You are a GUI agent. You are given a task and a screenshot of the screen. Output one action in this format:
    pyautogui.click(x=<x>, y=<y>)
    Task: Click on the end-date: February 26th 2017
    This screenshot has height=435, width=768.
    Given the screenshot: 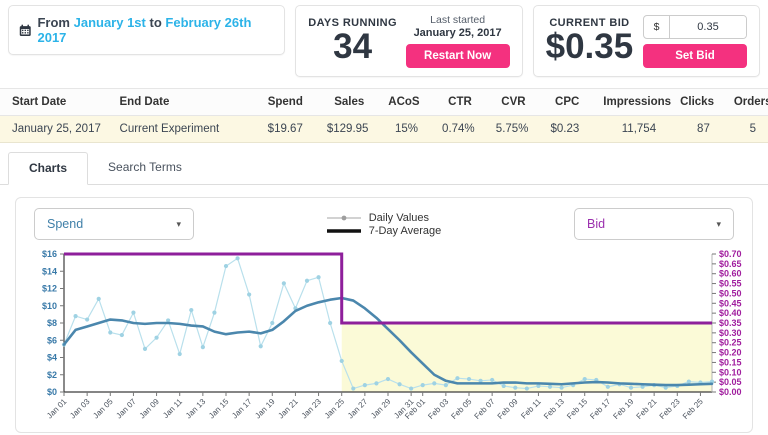 What is the action you would take?
    pyautogui.click(x=144, y=30)
    